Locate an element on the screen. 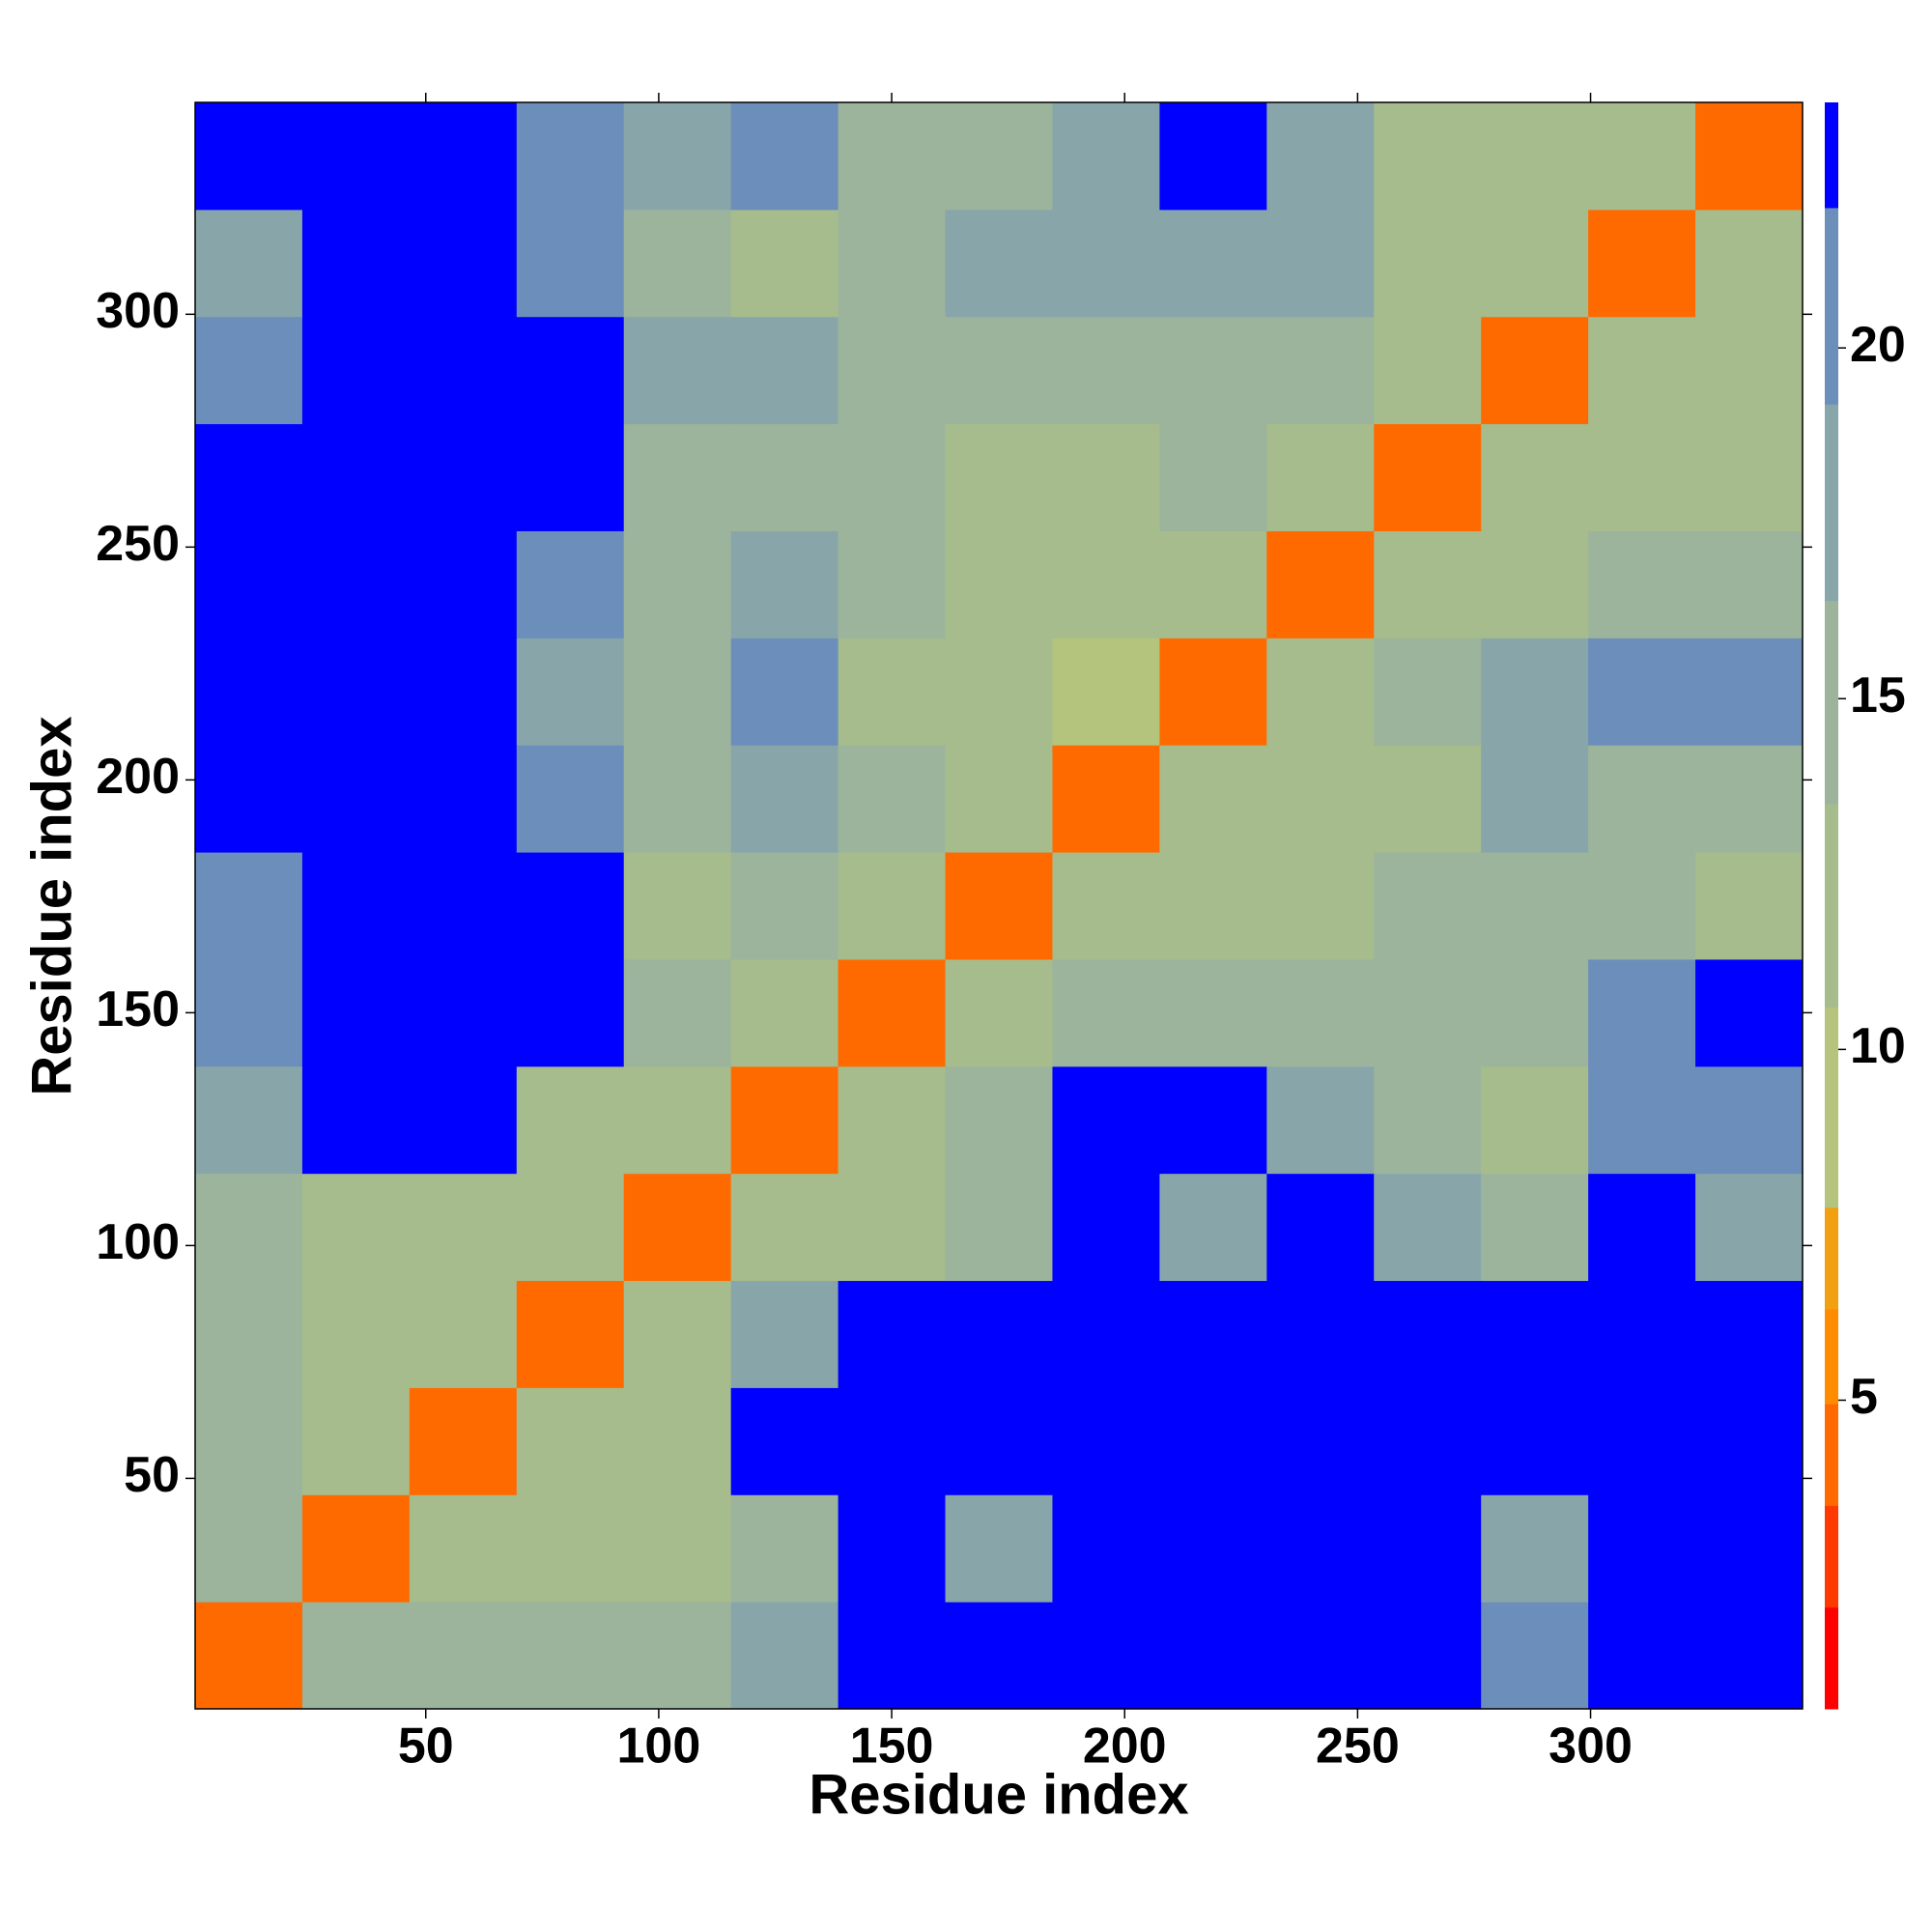 The width and height of the screenshot is (1932, 1932). x-tick-label: 250 is located at coordinates (1358, 1747).